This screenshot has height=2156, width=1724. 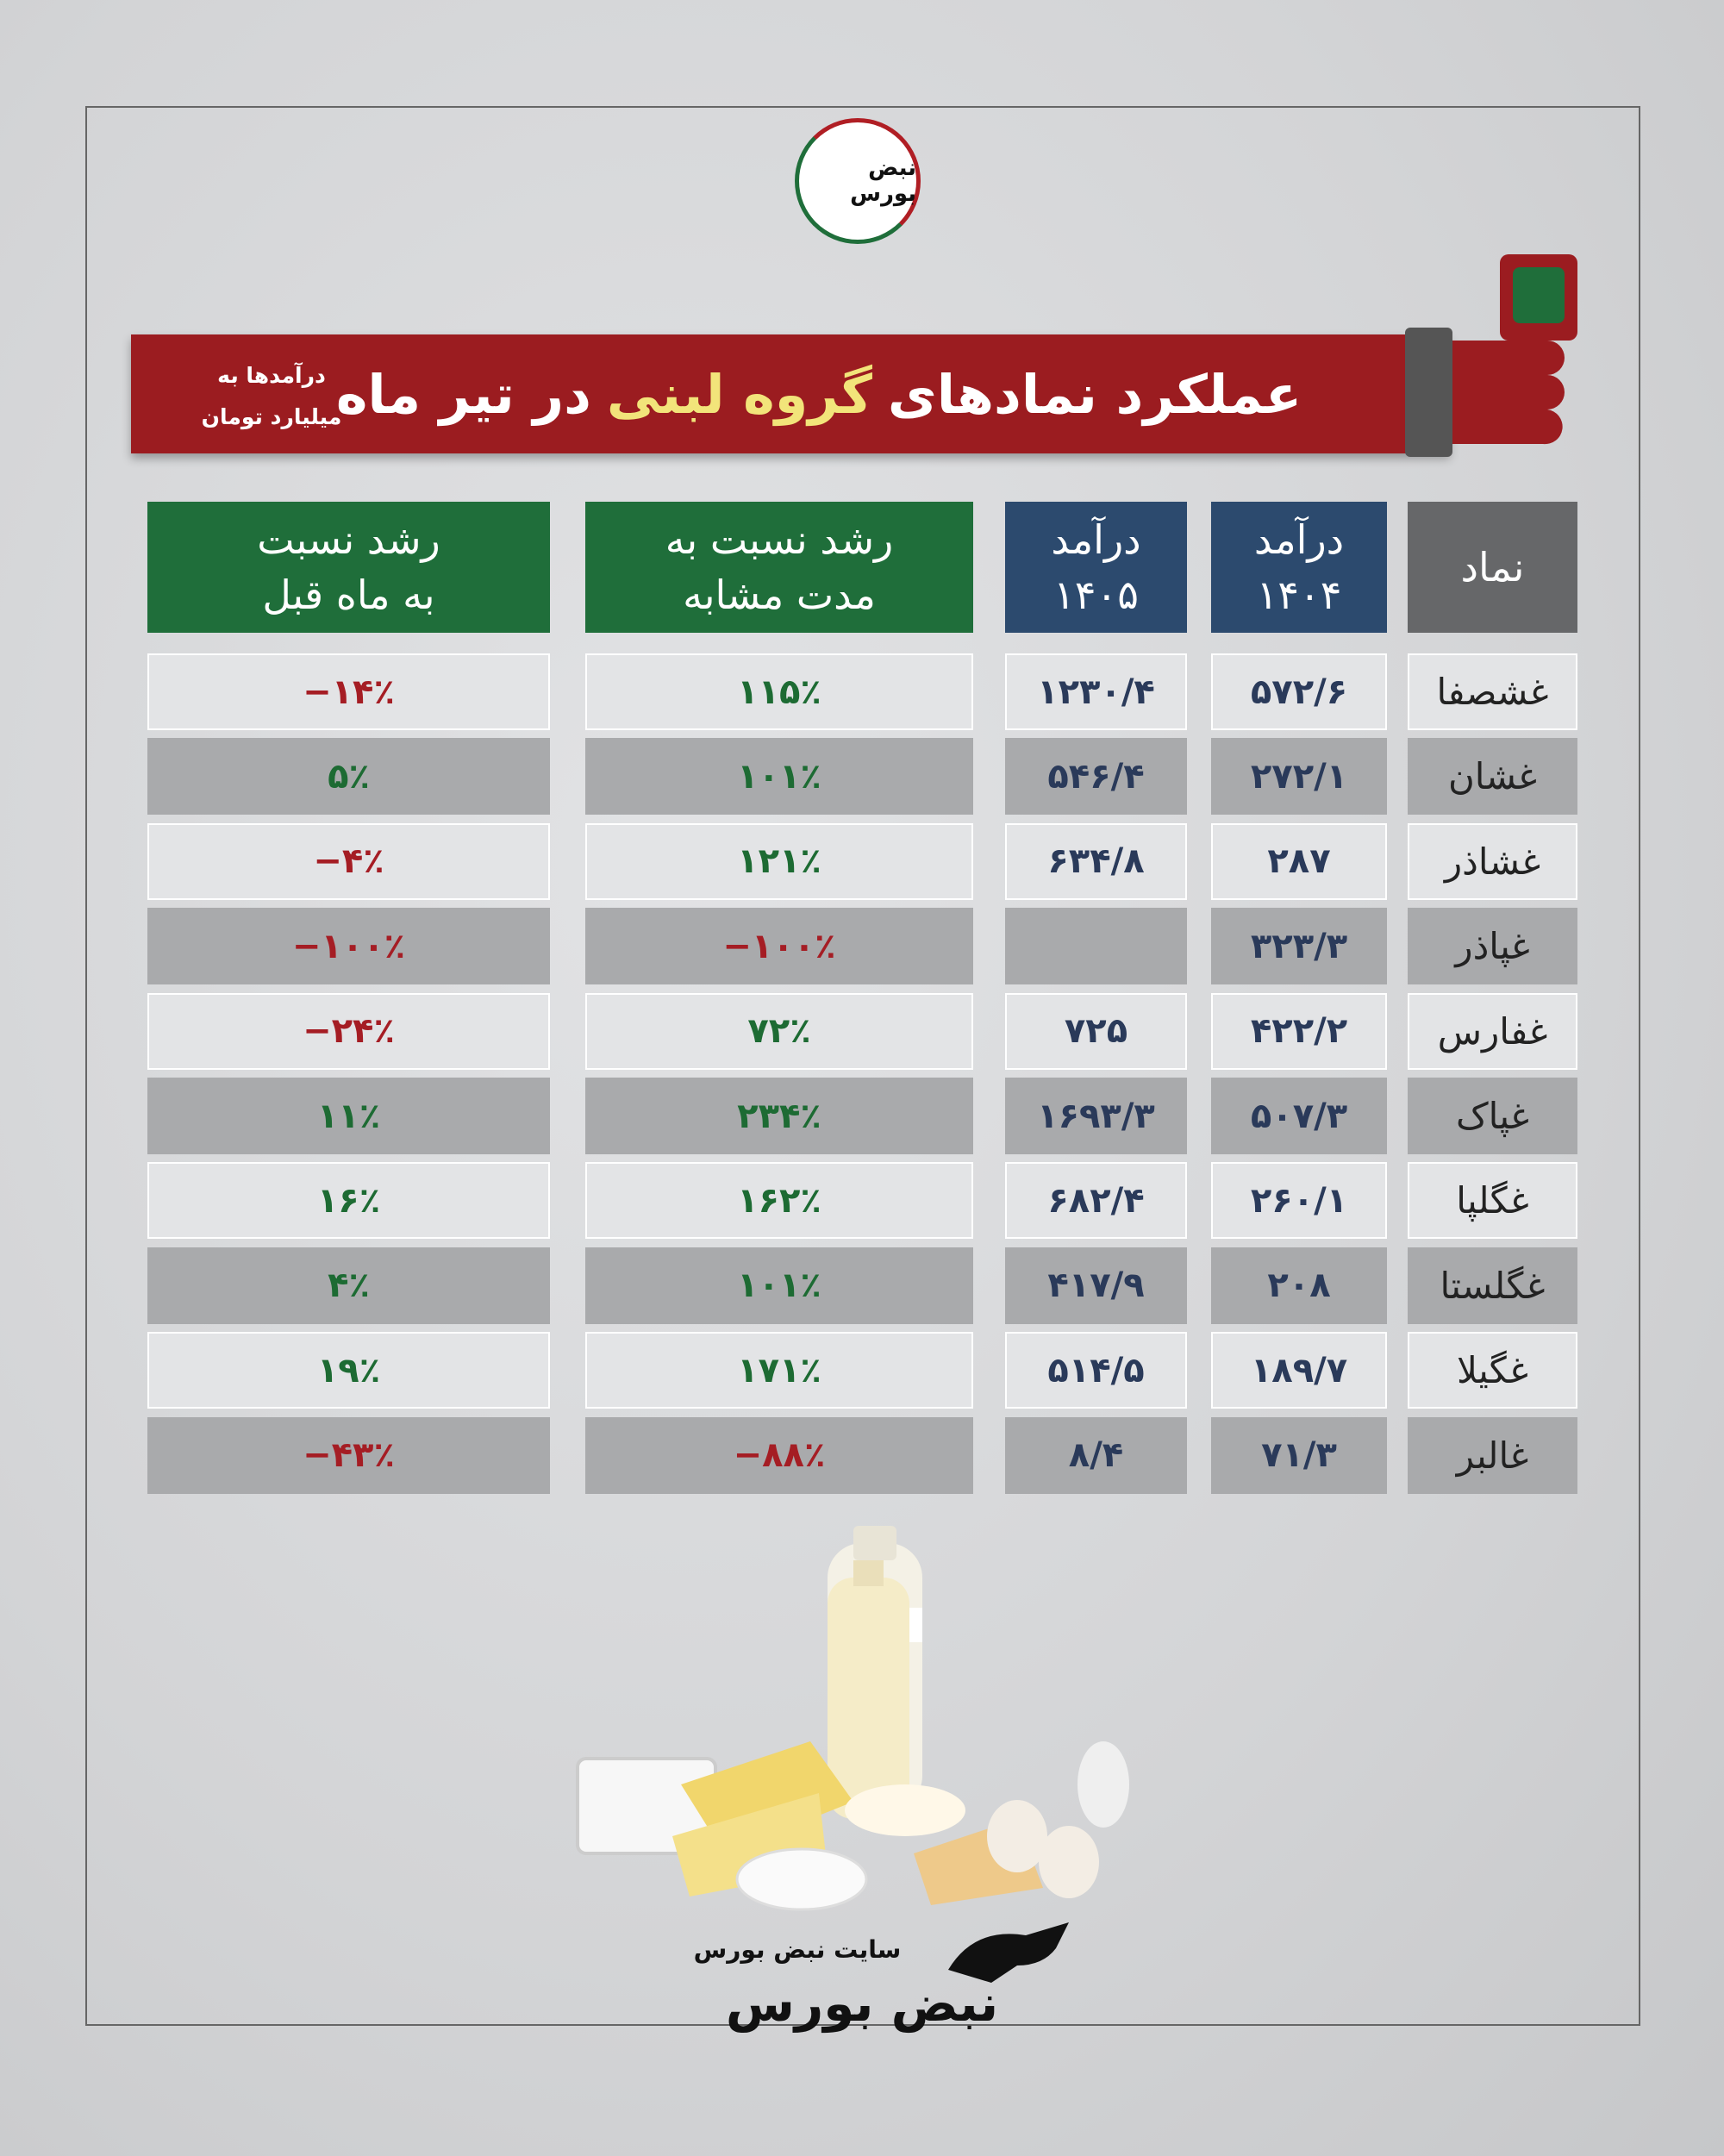 I want to click on table-cell: −۸۸٪, so click(x=779, y=1455).